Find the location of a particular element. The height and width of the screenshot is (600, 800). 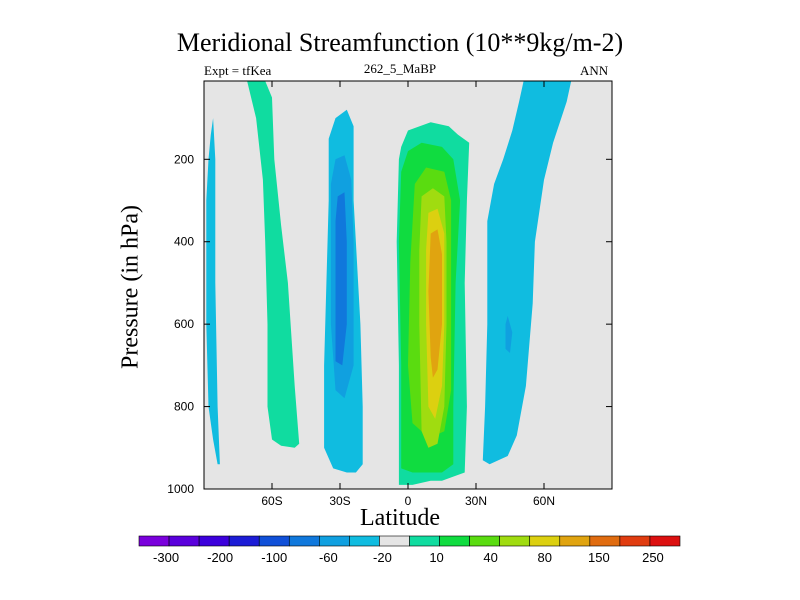

experiment-label: Expt = tfKea is located at coordinates (238, 70).